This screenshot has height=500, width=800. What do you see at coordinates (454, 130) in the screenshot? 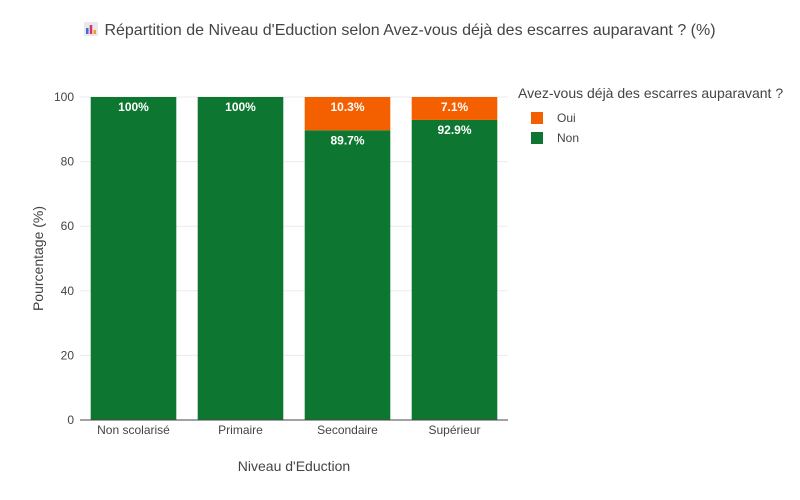
I see `bar-value-label: 92.9%` at bounding box center [454, 130].